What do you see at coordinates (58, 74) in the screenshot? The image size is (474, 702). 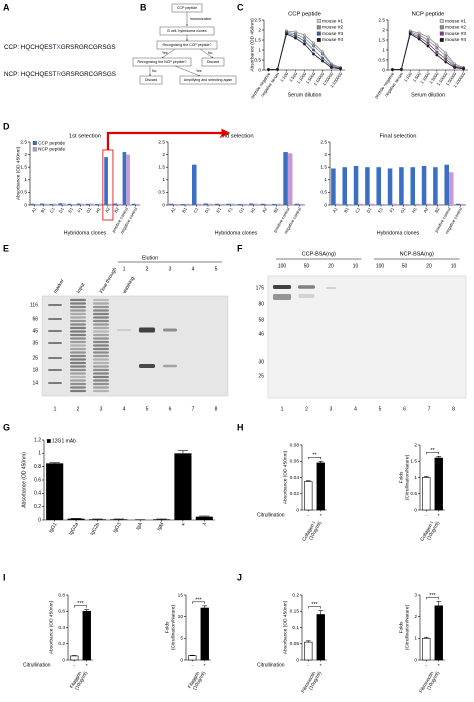 I see `modified-residue: R` at bounding box center [58, 74].